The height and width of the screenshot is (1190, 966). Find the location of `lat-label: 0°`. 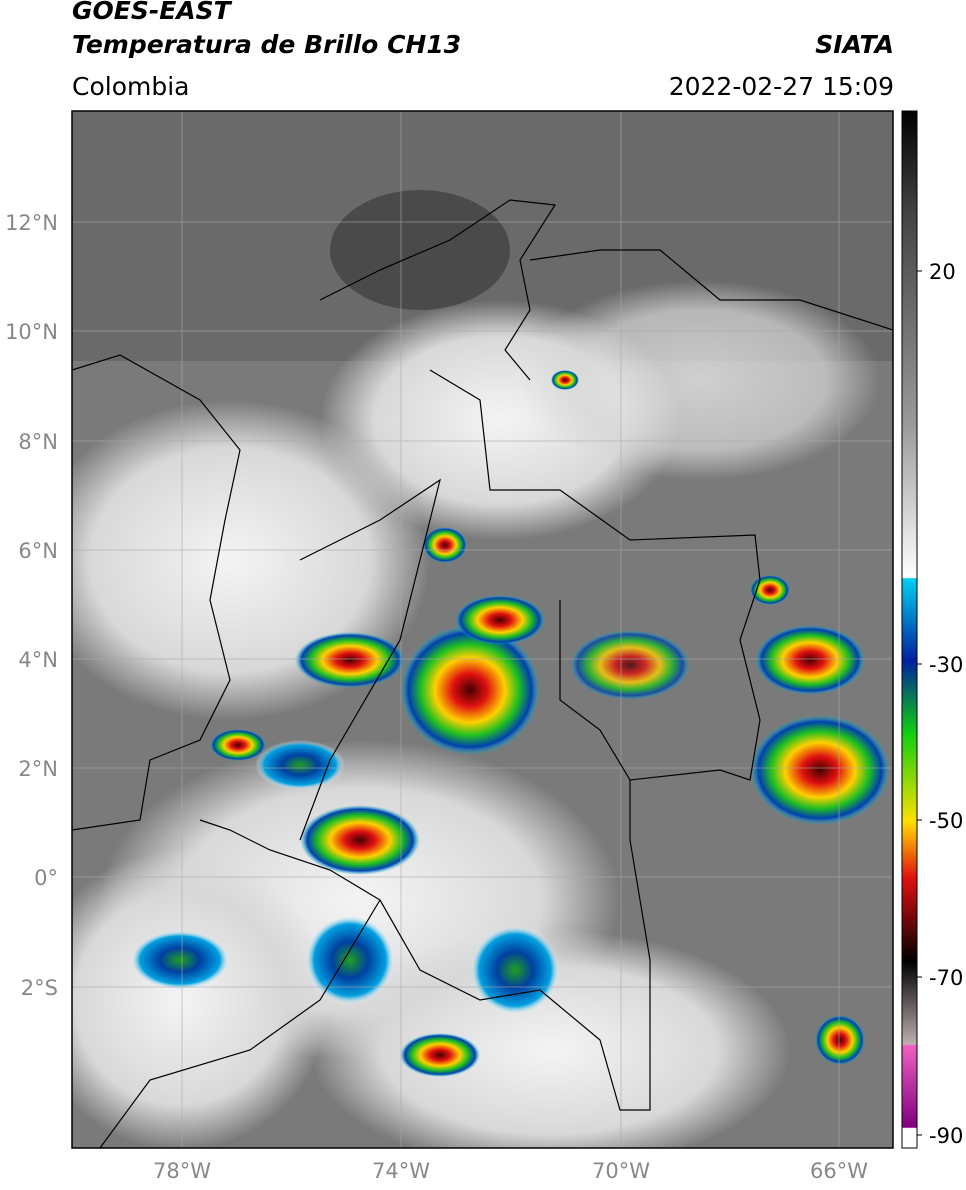

lat-label: 0° is located at coordinates (46, 878).